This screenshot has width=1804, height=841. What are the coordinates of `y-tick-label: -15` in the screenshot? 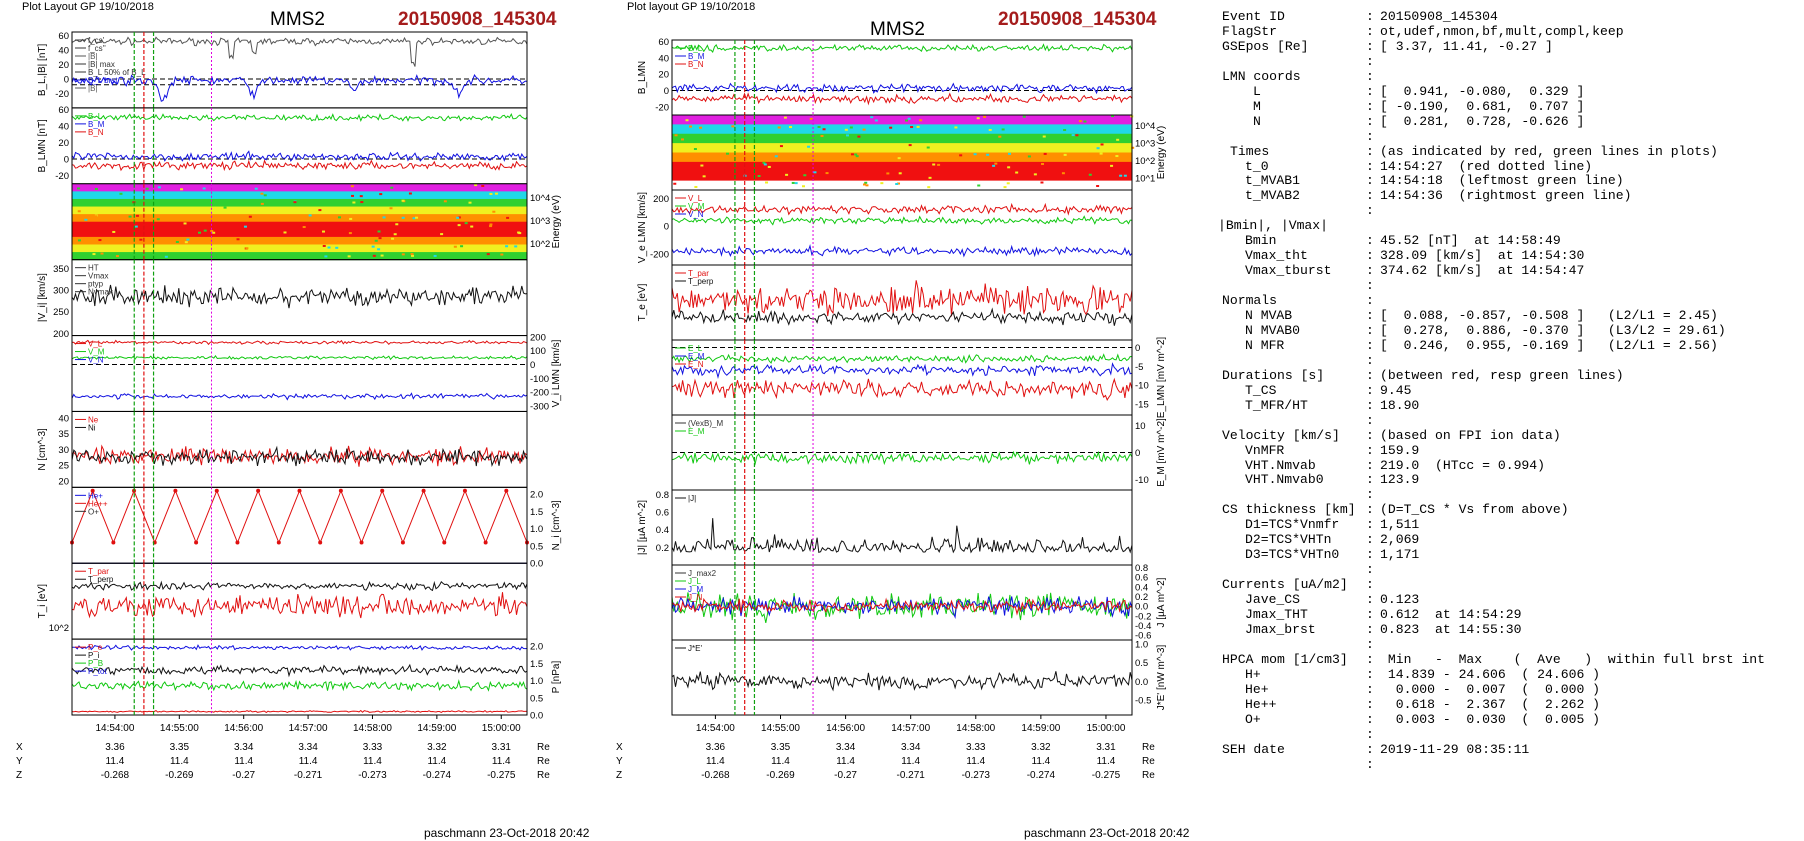 It's located at (1142, 404).